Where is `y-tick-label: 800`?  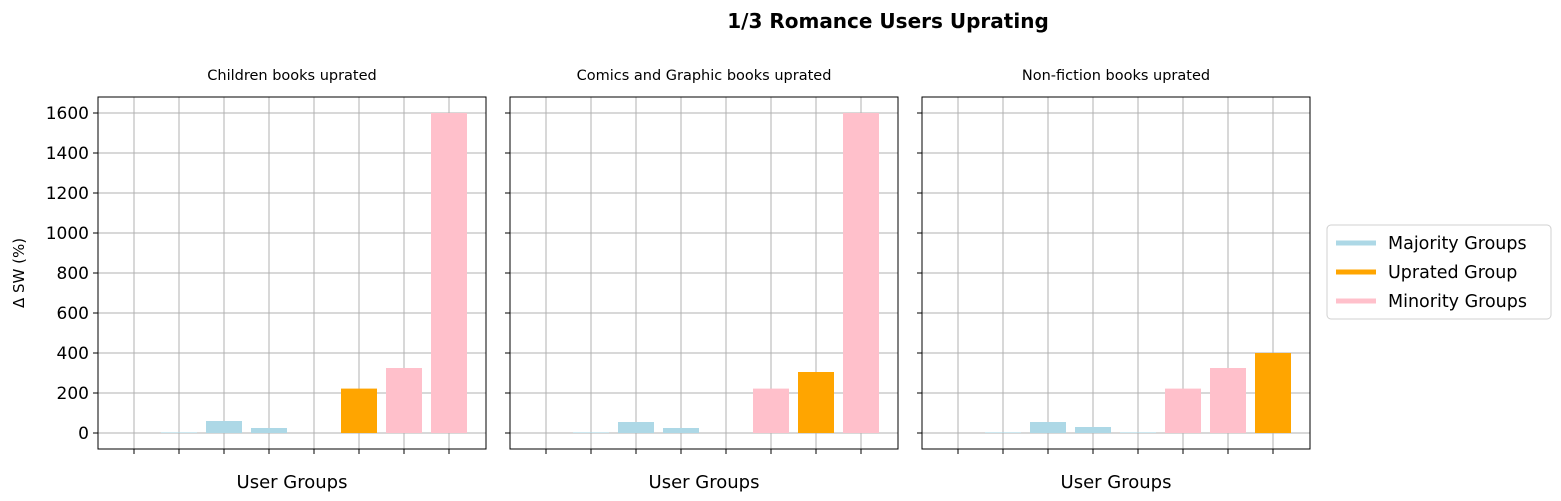
y-tick-label: 800 is located at coordinates (73, 274).